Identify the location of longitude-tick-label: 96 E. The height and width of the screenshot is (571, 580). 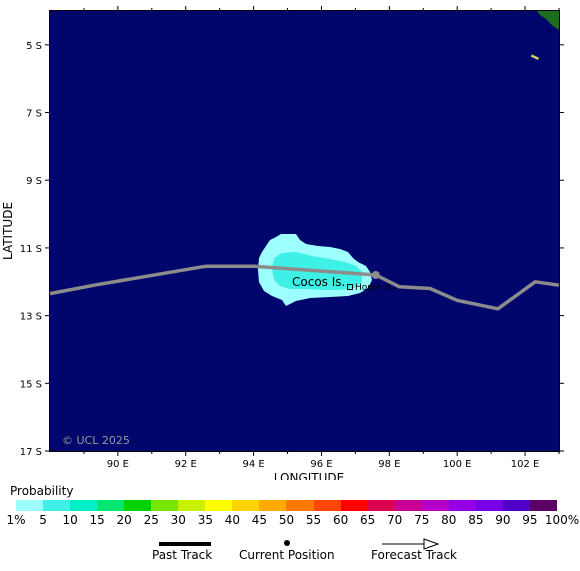
(321, 464).